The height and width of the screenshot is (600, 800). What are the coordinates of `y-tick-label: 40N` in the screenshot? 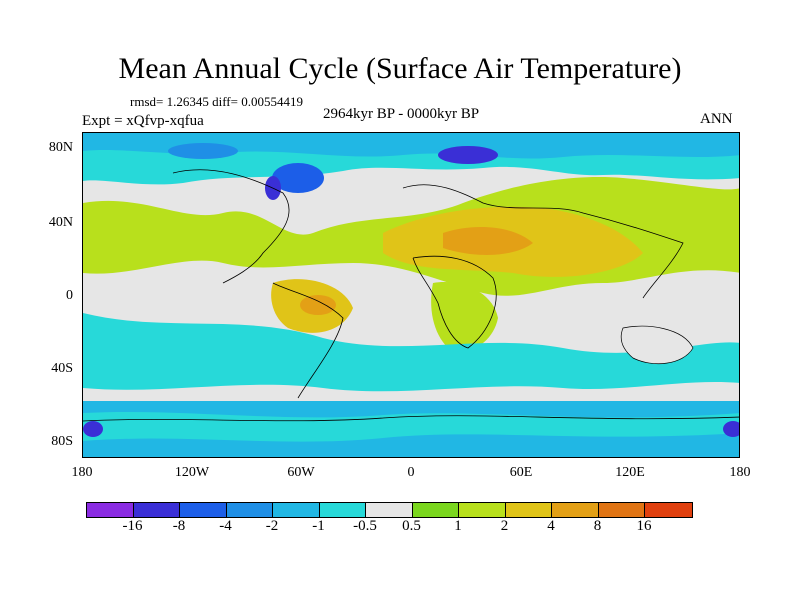 It's located at (60, 222).